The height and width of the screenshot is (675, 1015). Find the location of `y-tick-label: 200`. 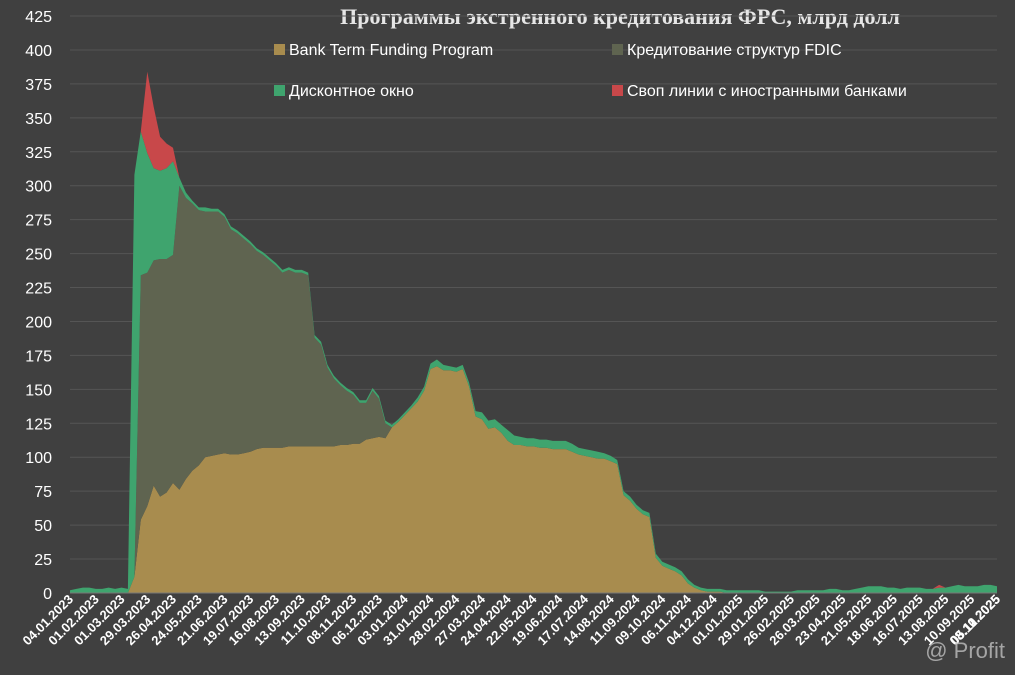

y-tick-label: 200 is located at coordinates (38, 322).